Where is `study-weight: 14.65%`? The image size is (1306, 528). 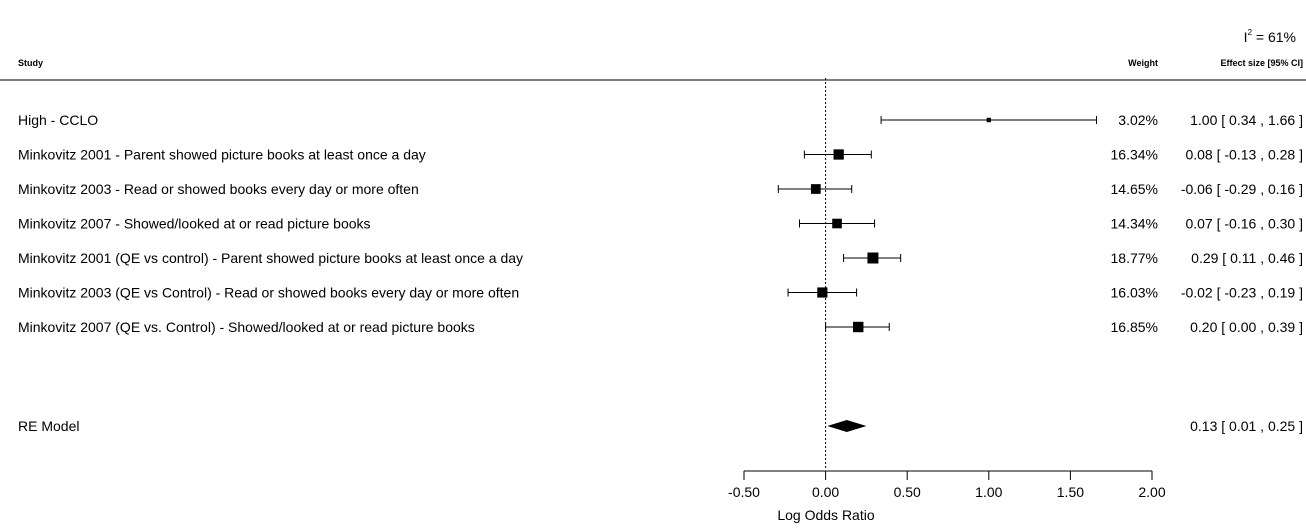 study-weight: 14.65% is located at coordinates (1134, 189).